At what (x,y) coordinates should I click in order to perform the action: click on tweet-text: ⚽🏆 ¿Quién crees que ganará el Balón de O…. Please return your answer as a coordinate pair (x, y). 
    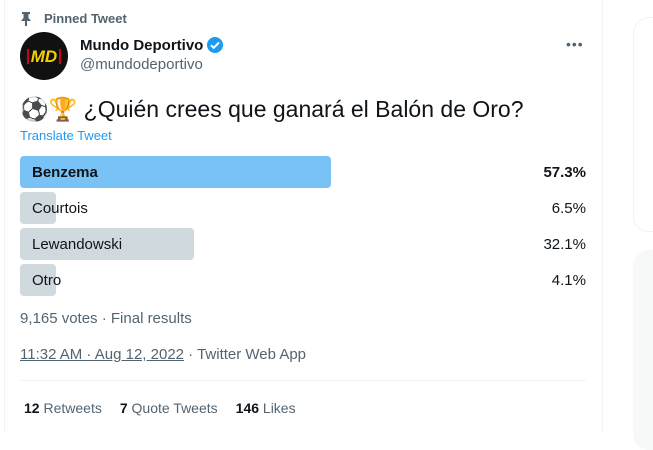
    Looking at the image, I should click on (272, 109).